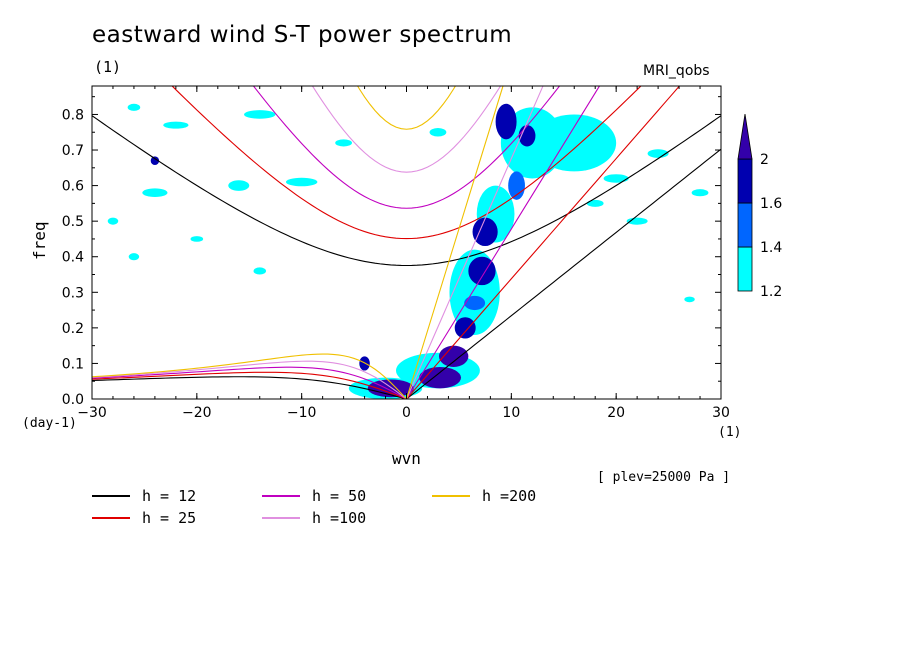 The height and width of the screenshot is (654, 904). I want to click on y-tick-label: 0.0, so click(73, 400).